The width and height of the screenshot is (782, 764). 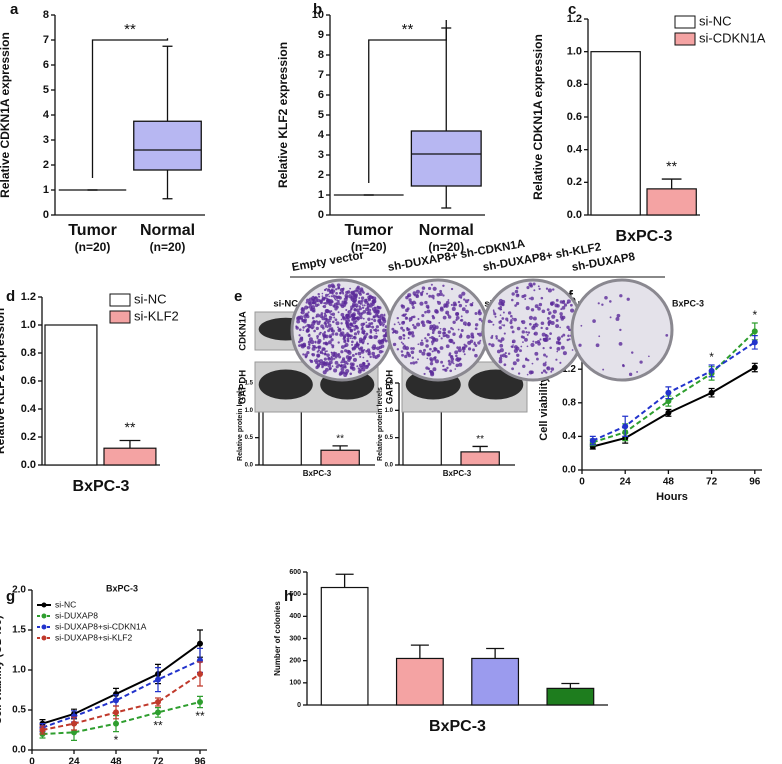 What do you see at coordinates (317, 9) in the screenshot?
I see `panel-letter: b` at bounding box center [317, 9].